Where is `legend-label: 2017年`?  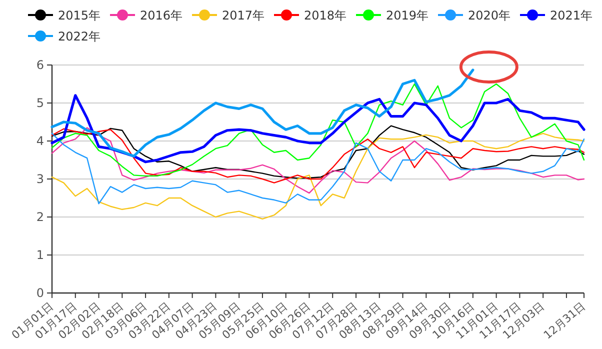
legend-label: 2017年 is located at coordinates (243, 15).